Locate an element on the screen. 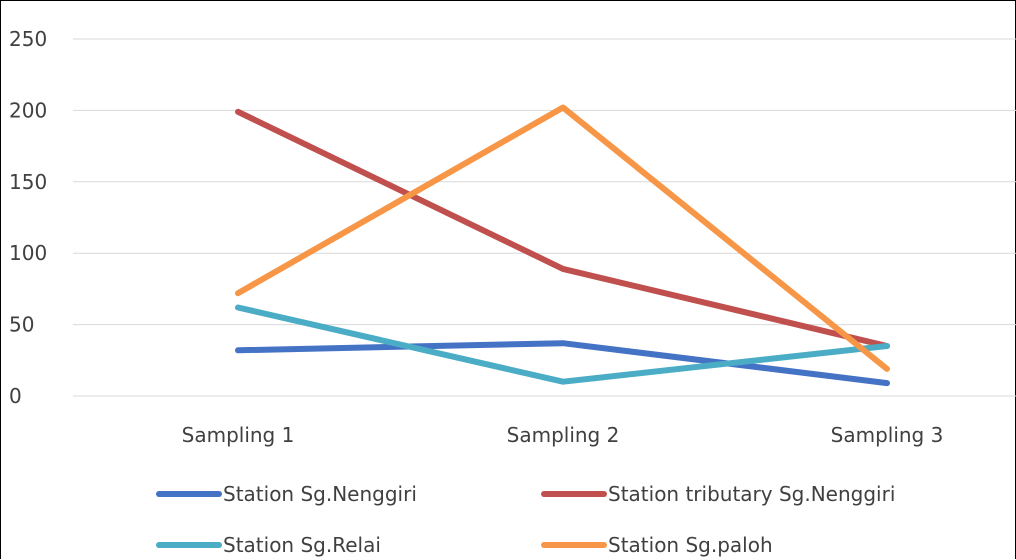 The image size is (1016, 560). x-tick-label: Sampling 1 is located at coordinates (238, 435).